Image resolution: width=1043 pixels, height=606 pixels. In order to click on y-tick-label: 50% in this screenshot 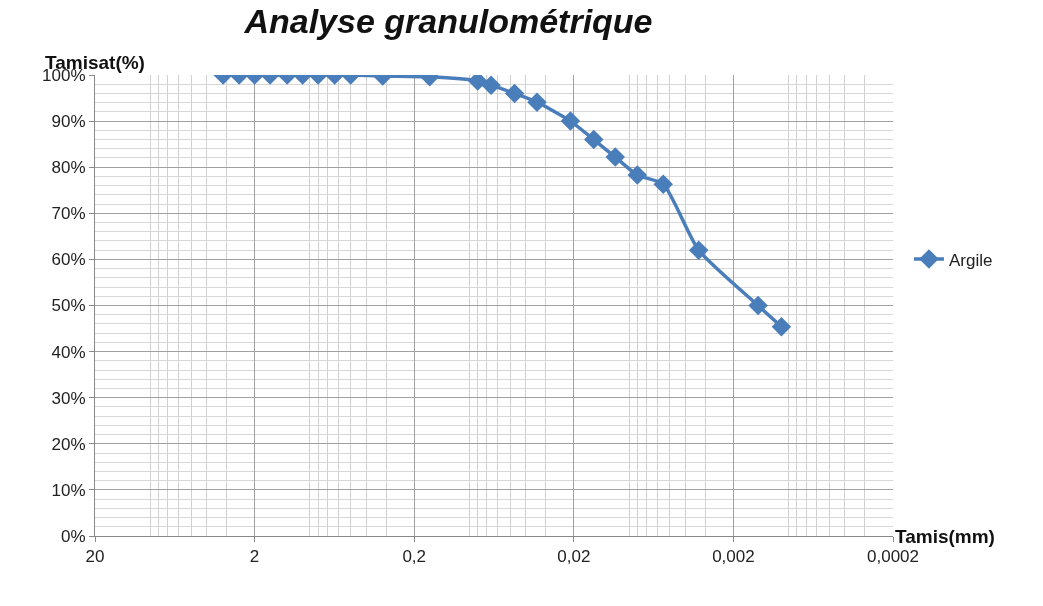, I will do `click(68, 306)`.